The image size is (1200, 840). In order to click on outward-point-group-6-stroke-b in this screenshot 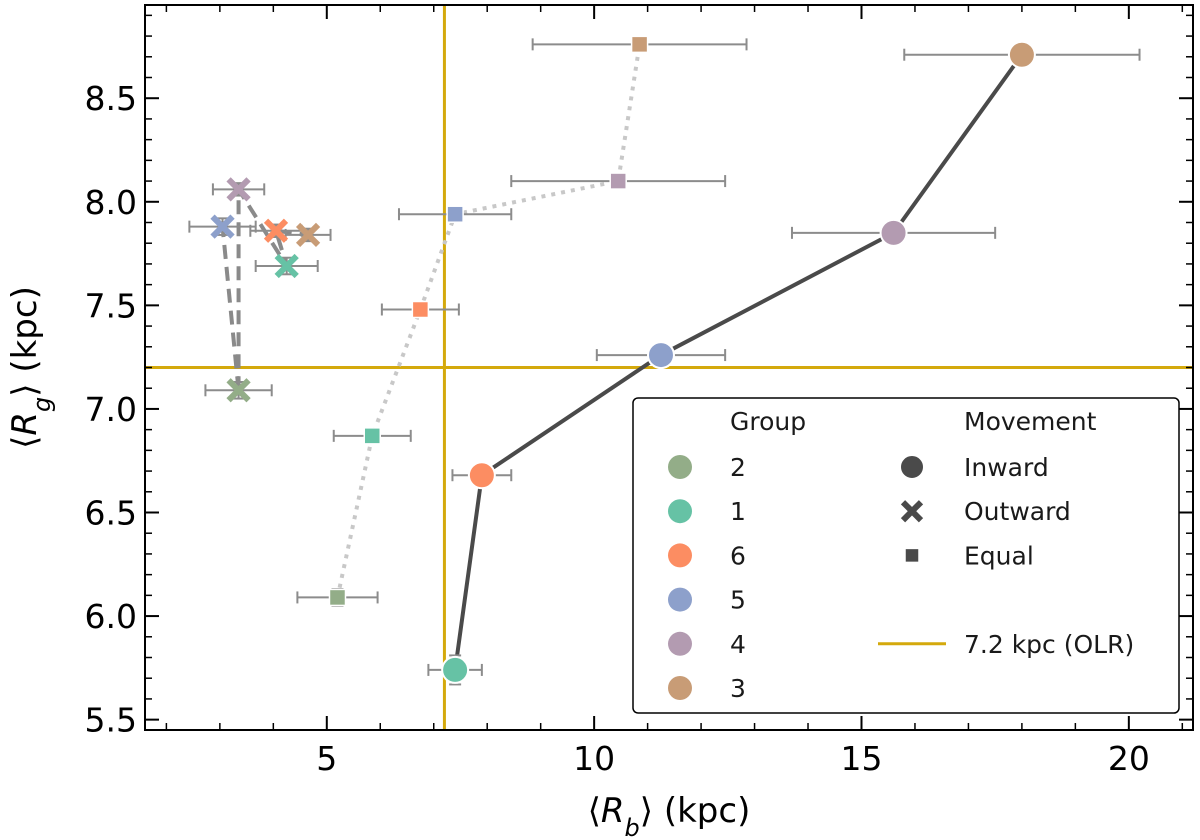, I will do `click(276, 230)`.